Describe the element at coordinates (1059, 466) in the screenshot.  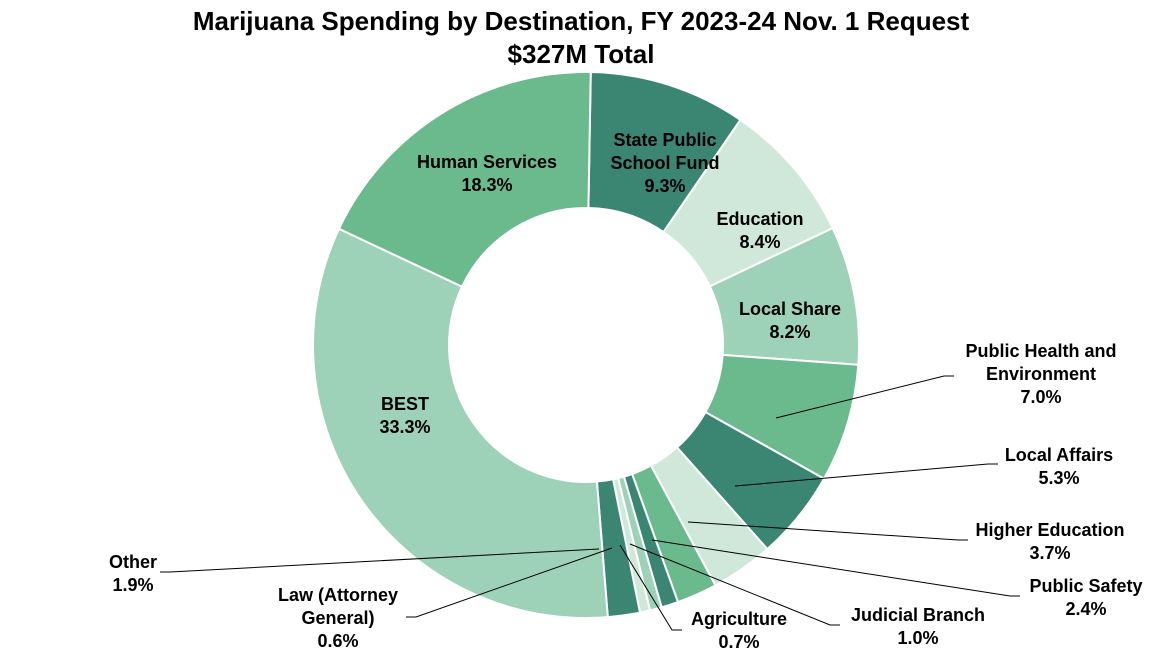
I see `slice-label-local-affairs: Local Affairs 5.3%` at that location.